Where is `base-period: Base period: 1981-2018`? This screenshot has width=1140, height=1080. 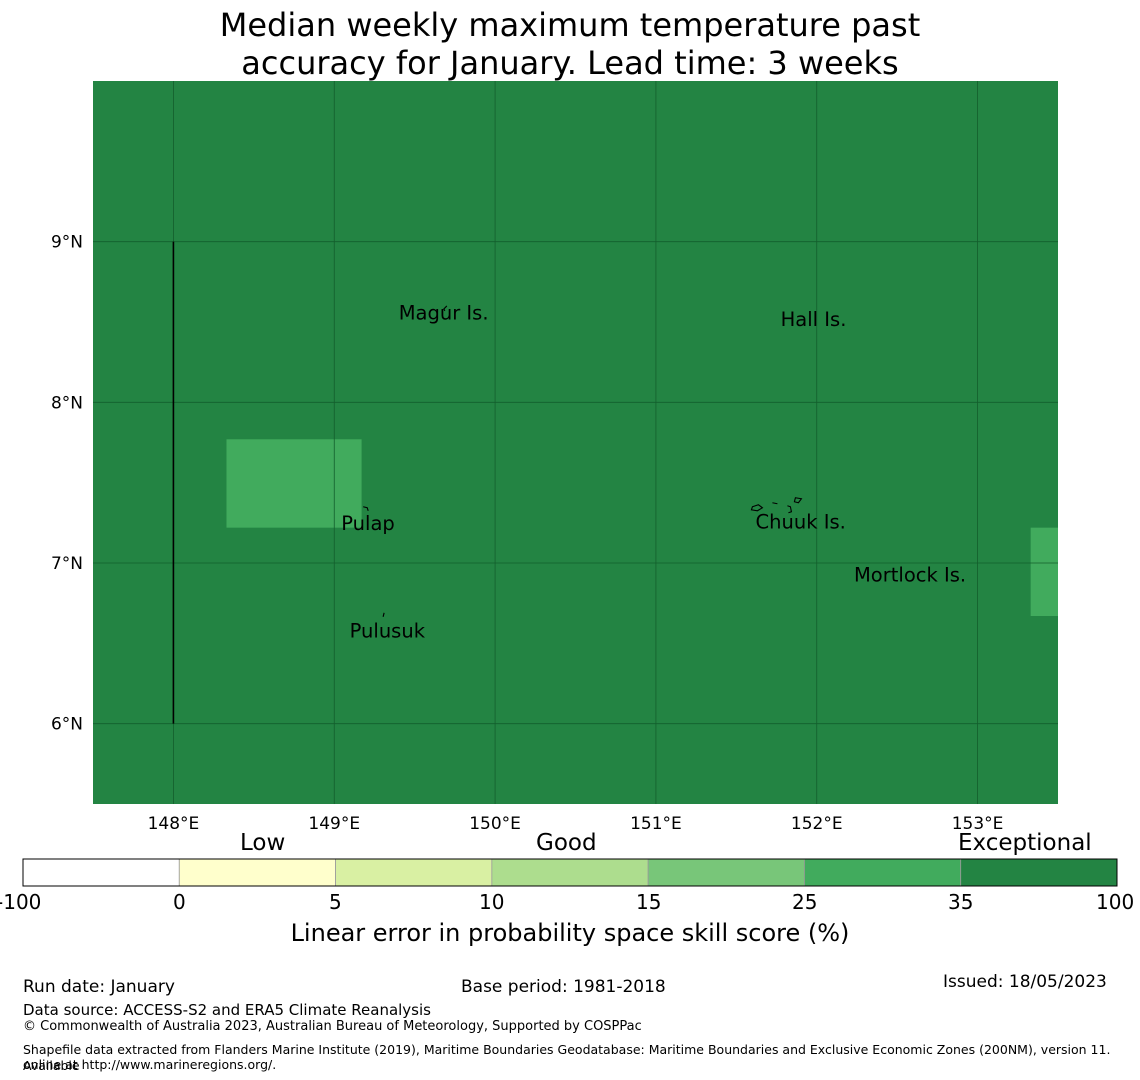
base-period: Base period: 1981-2018 is located at coordinates (563, 987).